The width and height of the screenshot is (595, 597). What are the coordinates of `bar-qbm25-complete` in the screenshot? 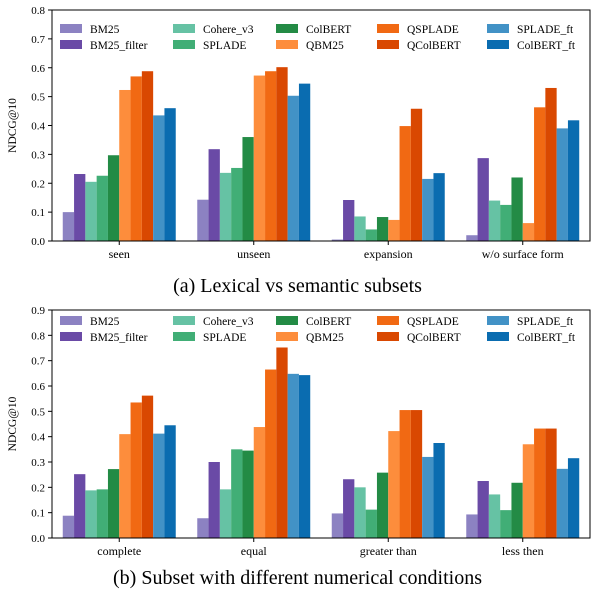 It's located at (125, 486).